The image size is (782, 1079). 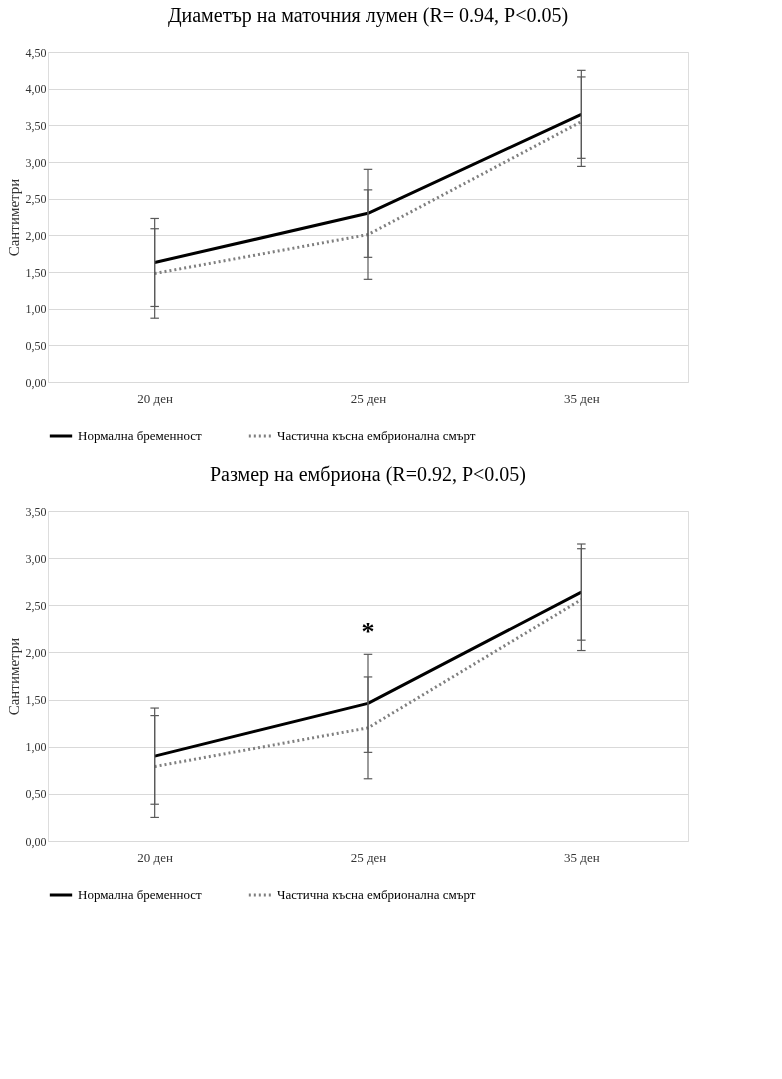 What do you see at coordinates (368, 632) in the screenshot?
I see `annotation: *` at bounding box center [368, 632].